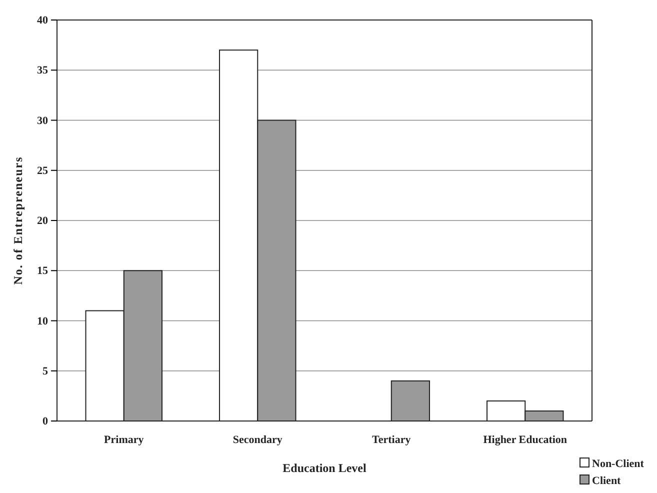  What do you see at coordinates (42, 321) in the screenshot?
I see `y-tick-label: 10` at bounding box center [42, 321].